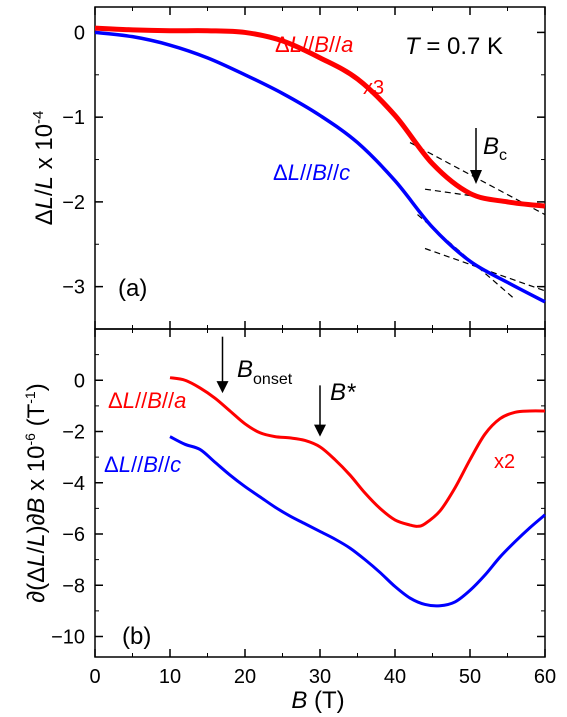  What do you see at coordinates (470, 677) in the screenshot?
I see `x-tick-label: 50` at bounding box center [470, 677].